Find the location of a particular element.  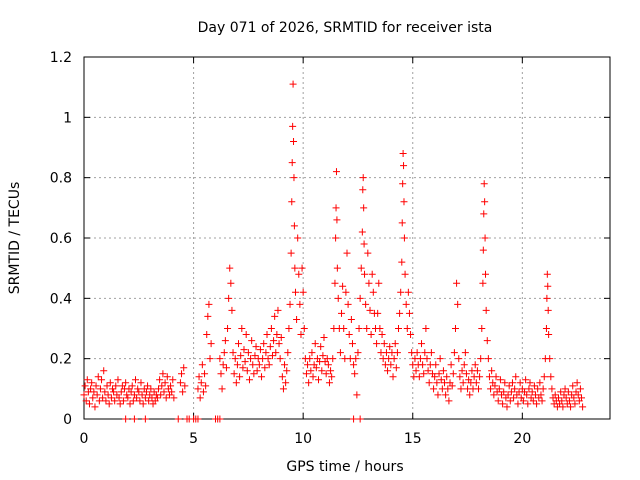

data-point-zero is located at coordinates (145, 419).